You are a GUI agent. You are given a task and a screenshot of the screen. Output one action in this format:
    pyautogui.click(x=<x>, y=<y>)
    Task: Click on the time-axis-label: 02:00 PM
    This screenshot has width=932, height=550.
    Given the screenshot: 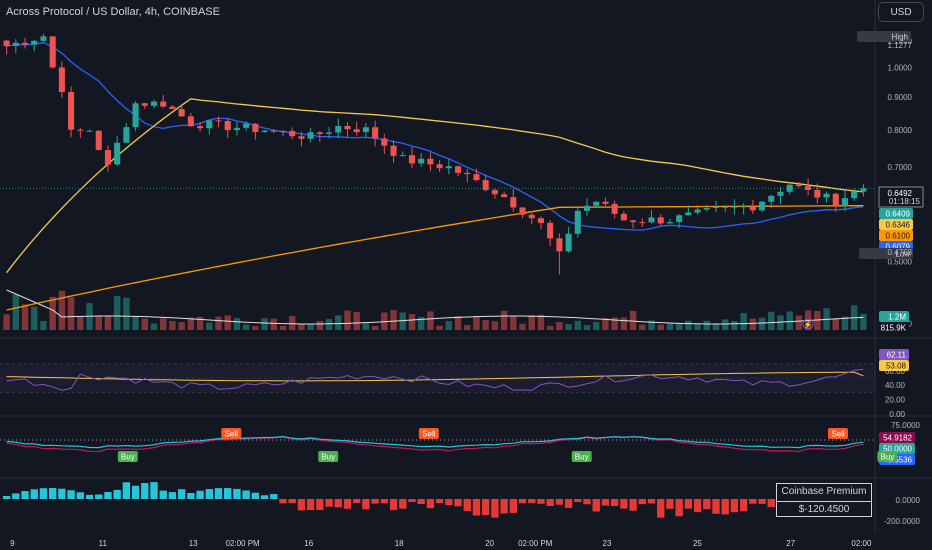 What is the action you would take?
    pyautogui.click(x=242, y=543)
    